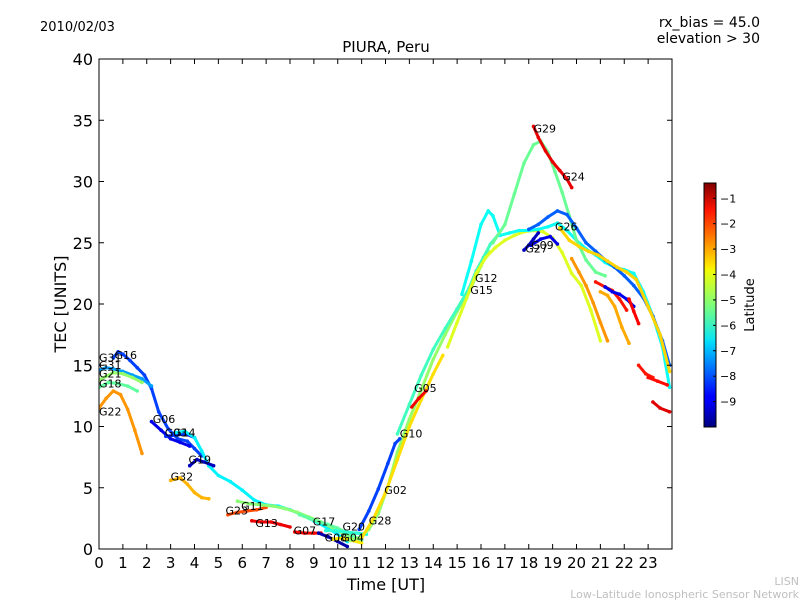 This screenshot has width=800, height=600. What do you see at coordinates (684, 594) in the screenshot?
I see `credit-full: Low-Latitude Ionospheric Sensor Network` at bounding box center [684, 594].